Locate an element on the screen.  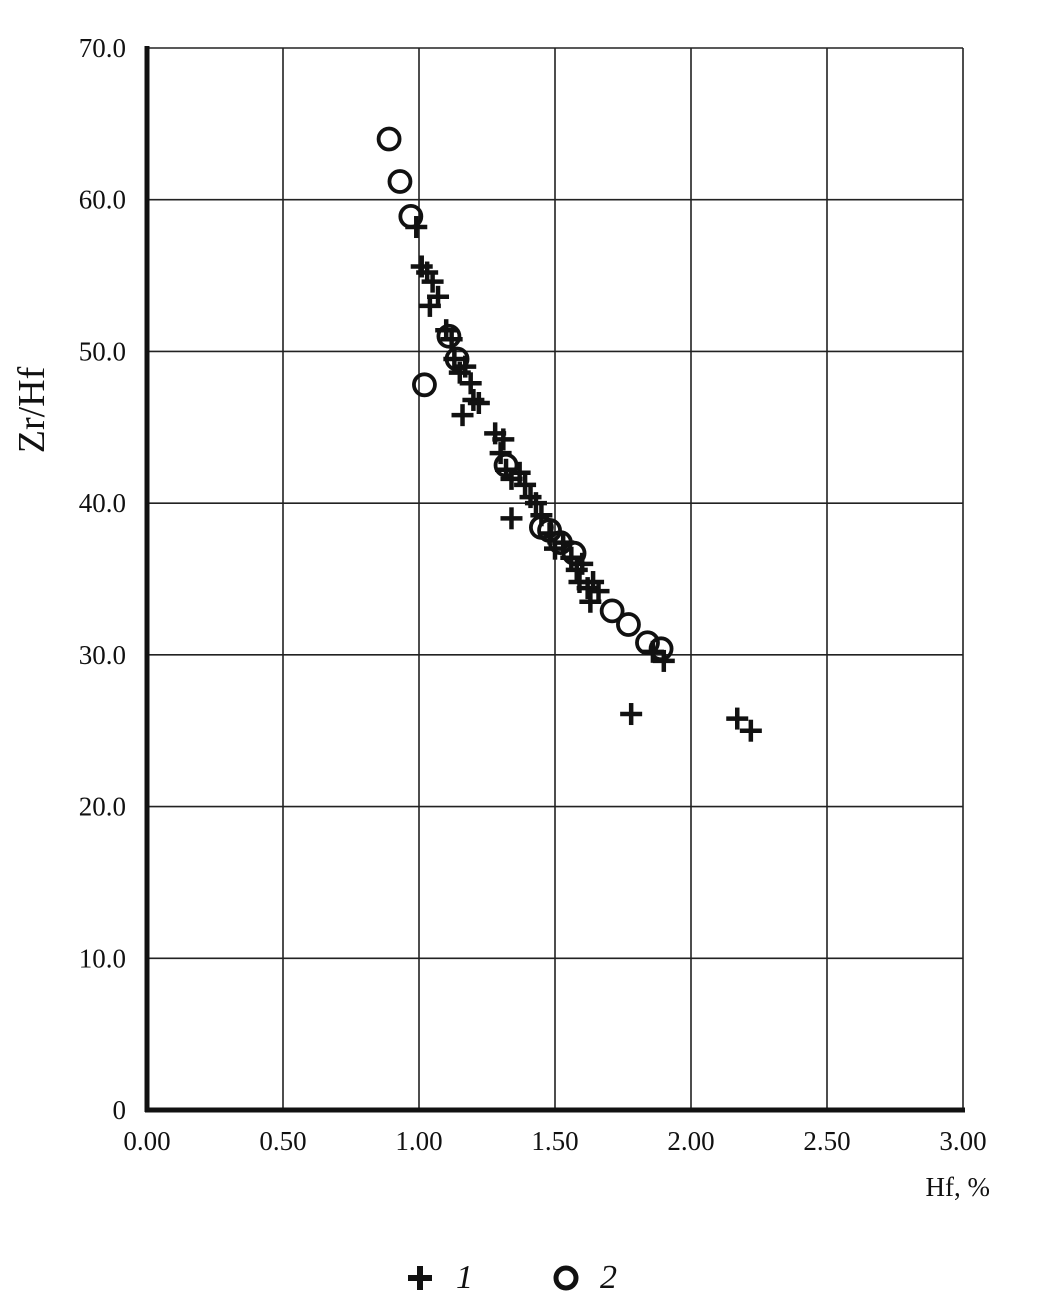
y-axis-label: Zr/Hf is located at coordinates (32, 409).